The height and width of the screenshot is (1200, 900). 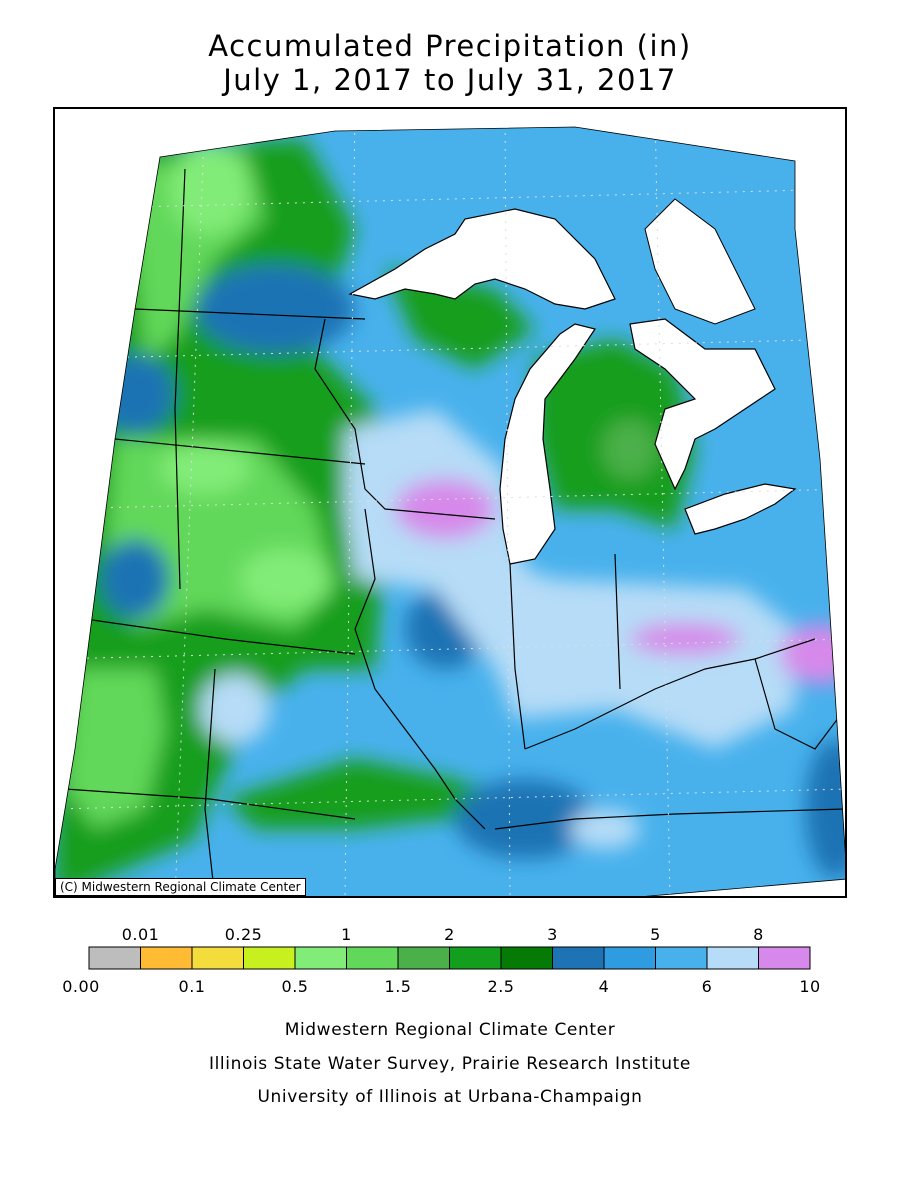 I want to click on region-darkblue-north, so click(x=275, y=309).